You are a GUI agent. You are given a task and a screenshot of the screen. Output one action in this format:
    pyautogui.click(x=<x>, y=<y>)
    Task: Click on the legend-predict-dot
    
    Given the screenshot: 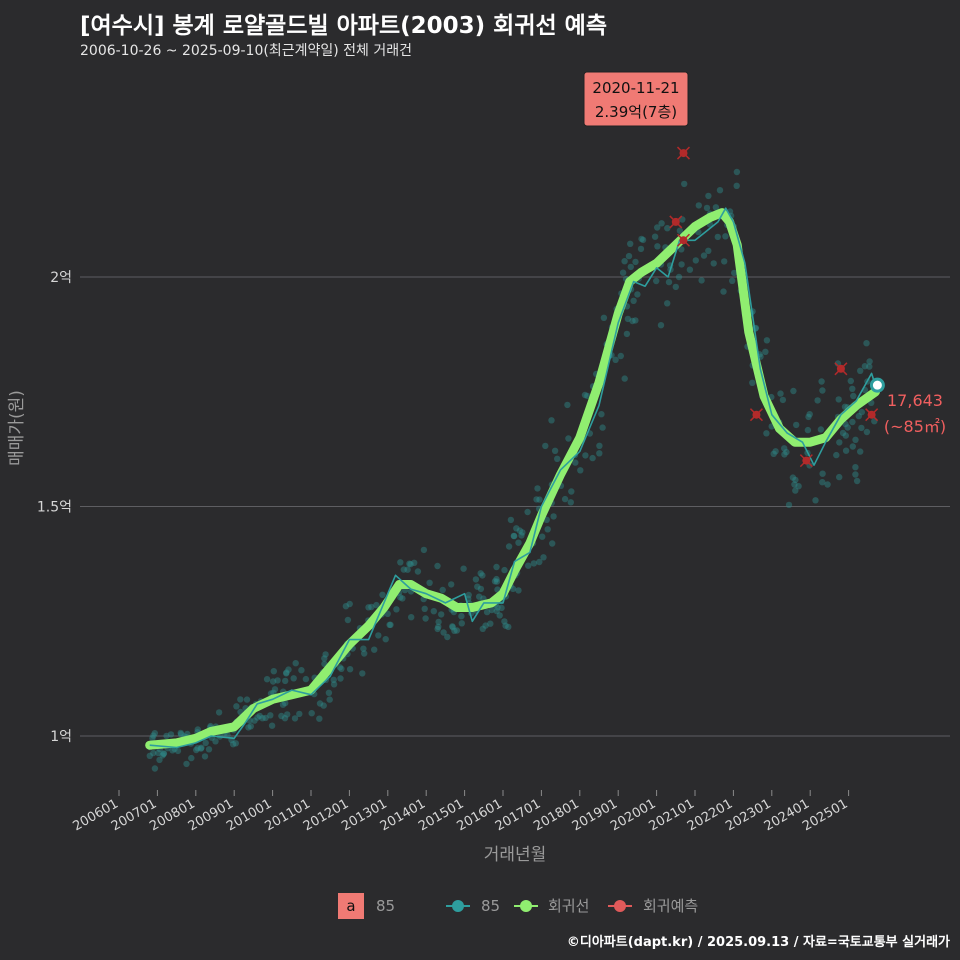 What is the action you would take?
    pyautogui.click(x=620, y=906)
    